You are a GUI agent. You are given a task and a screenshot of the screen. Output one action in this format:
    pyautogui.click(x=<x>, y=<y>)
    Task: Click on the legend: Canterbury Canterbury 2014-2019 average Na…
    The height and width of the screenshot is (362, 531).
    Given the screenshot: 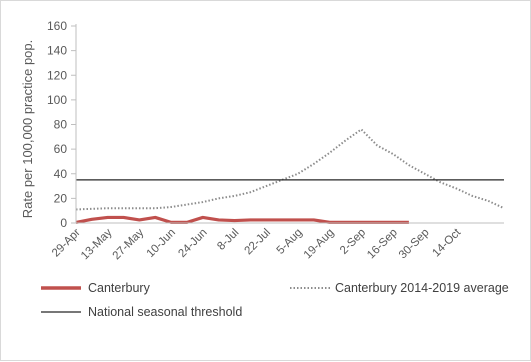 What is the action you would take?
    pyautogui.click(x=275, y=300)
    